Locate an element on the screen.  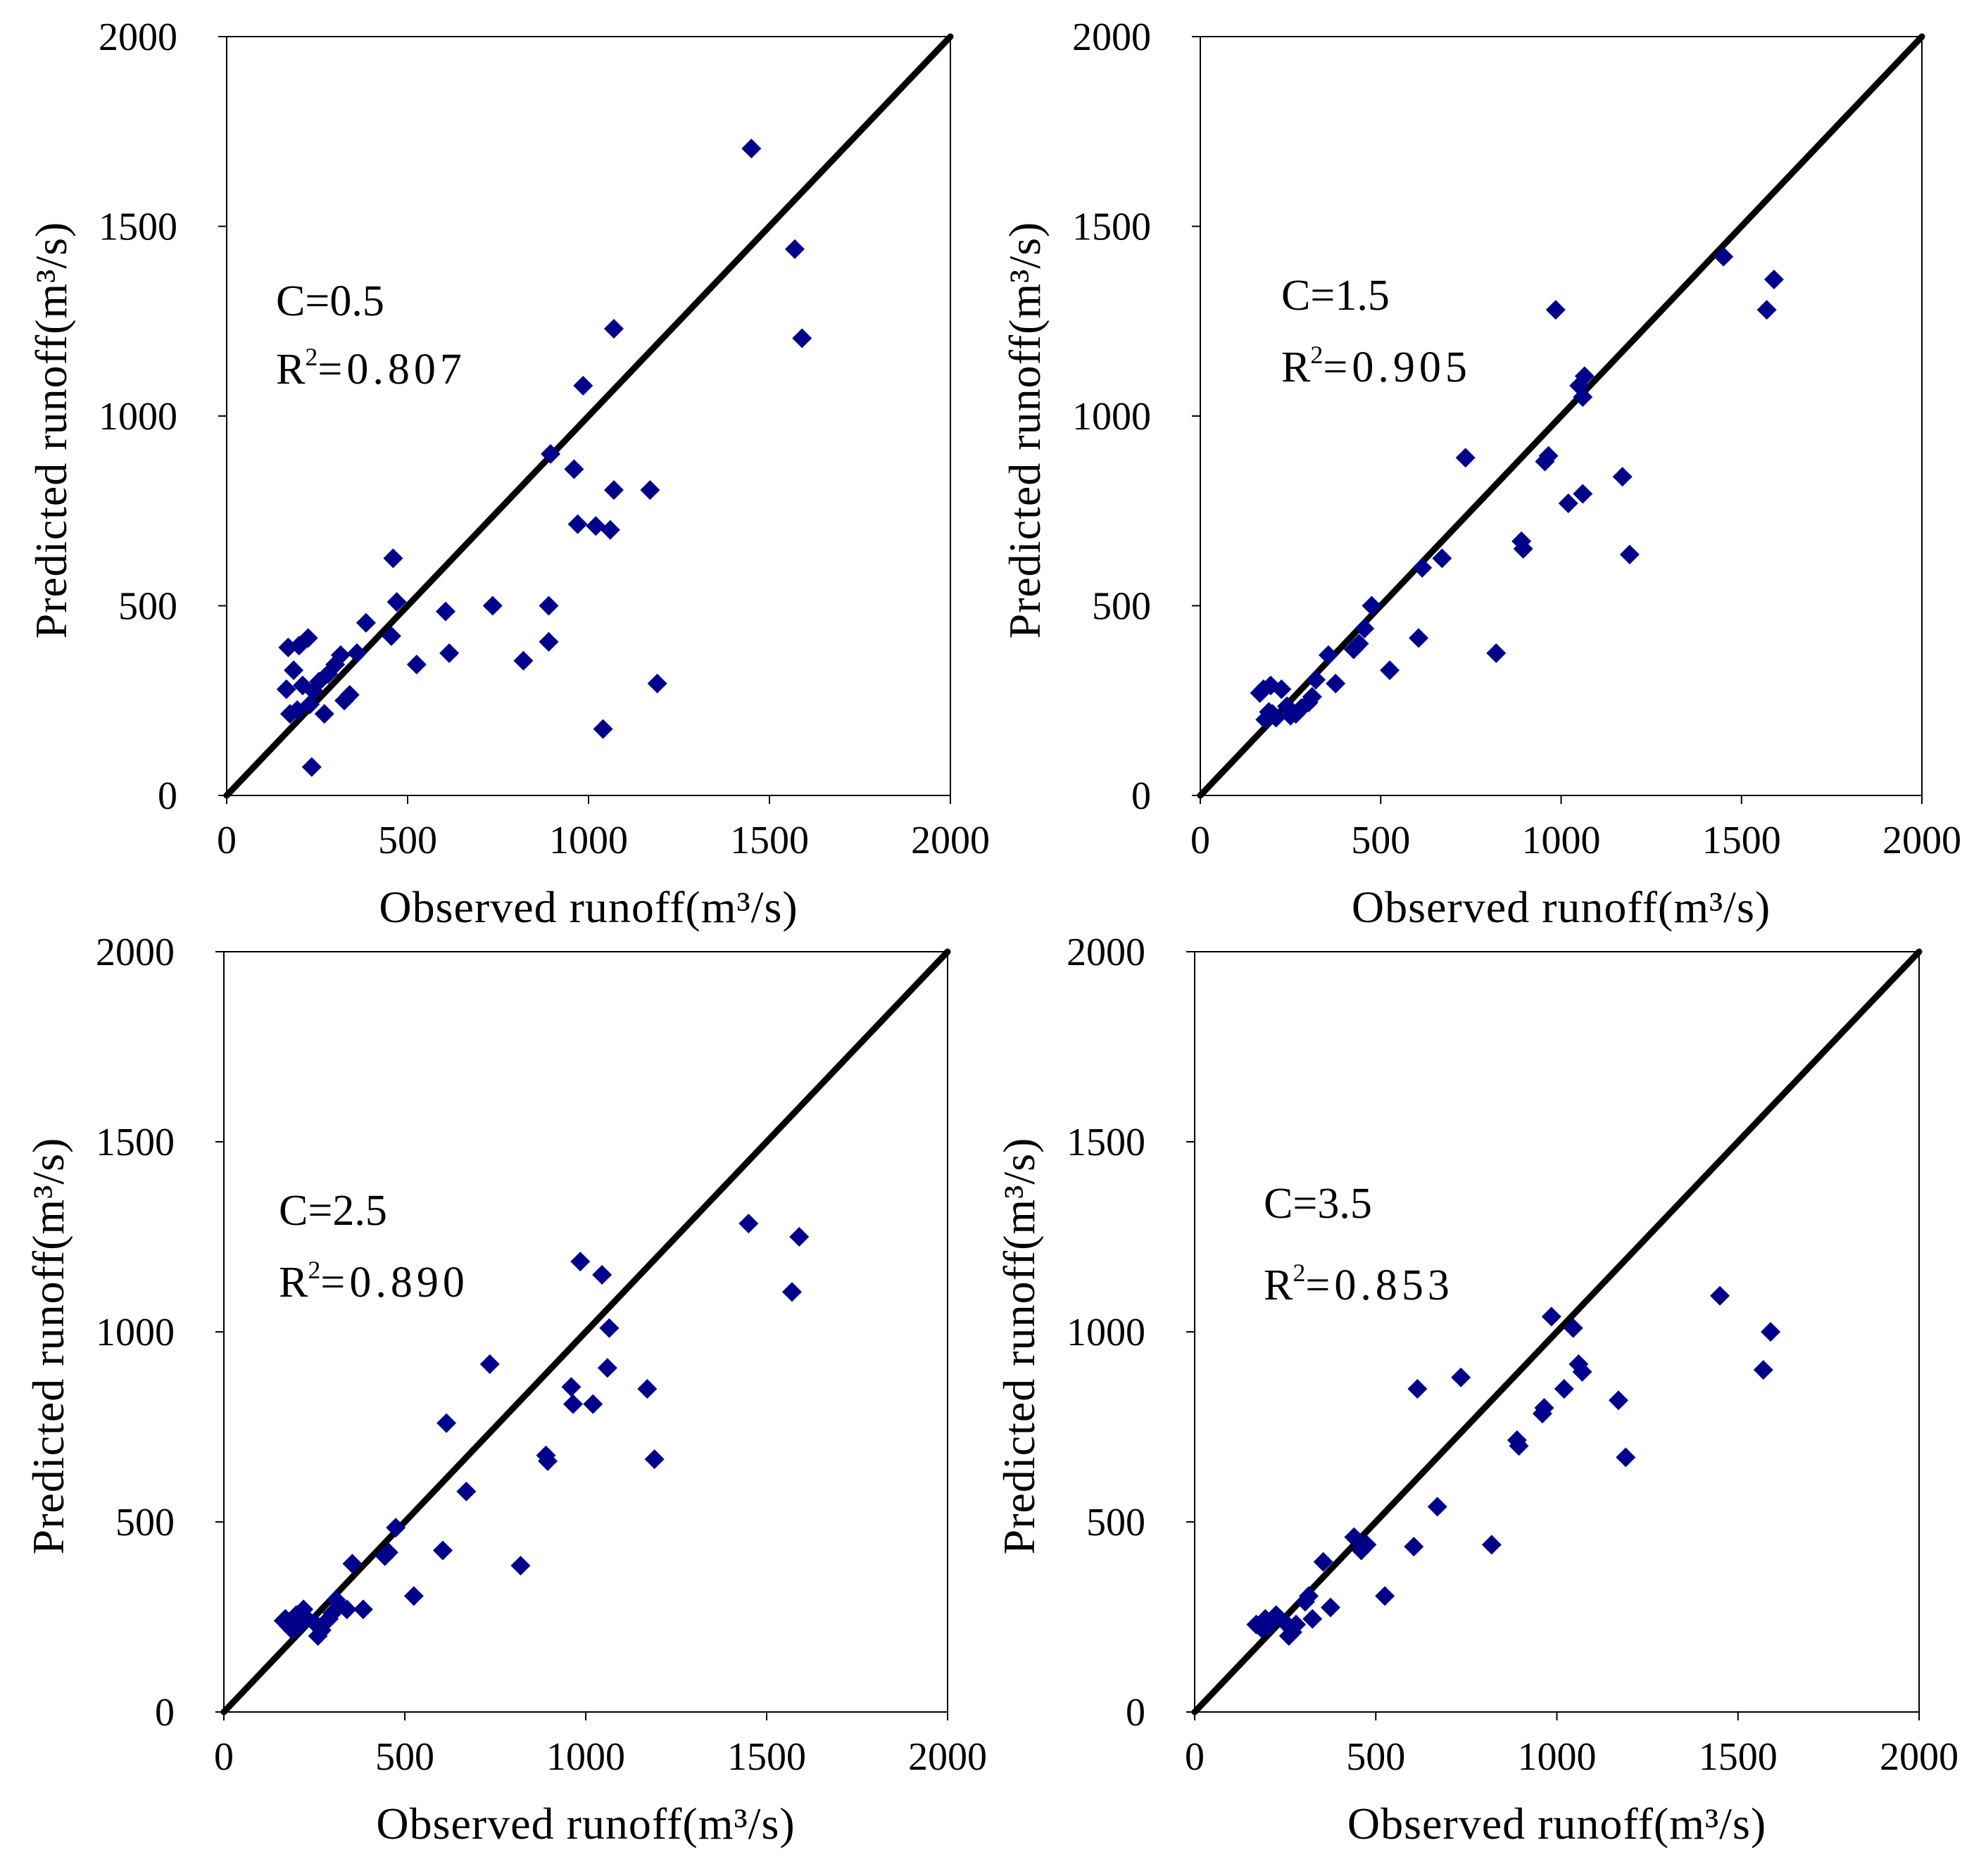
r-squared-value: =0.853 is located at coordinates (1379, 1285).